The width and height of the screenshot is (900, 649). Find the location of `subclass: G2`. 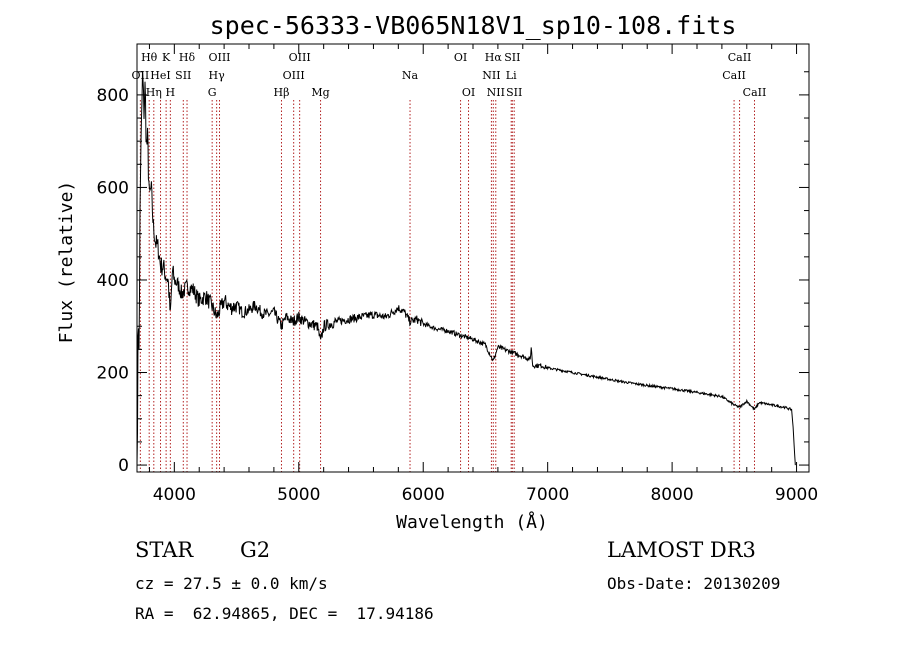

subclass: G2 is located at coordinates (255, 550).